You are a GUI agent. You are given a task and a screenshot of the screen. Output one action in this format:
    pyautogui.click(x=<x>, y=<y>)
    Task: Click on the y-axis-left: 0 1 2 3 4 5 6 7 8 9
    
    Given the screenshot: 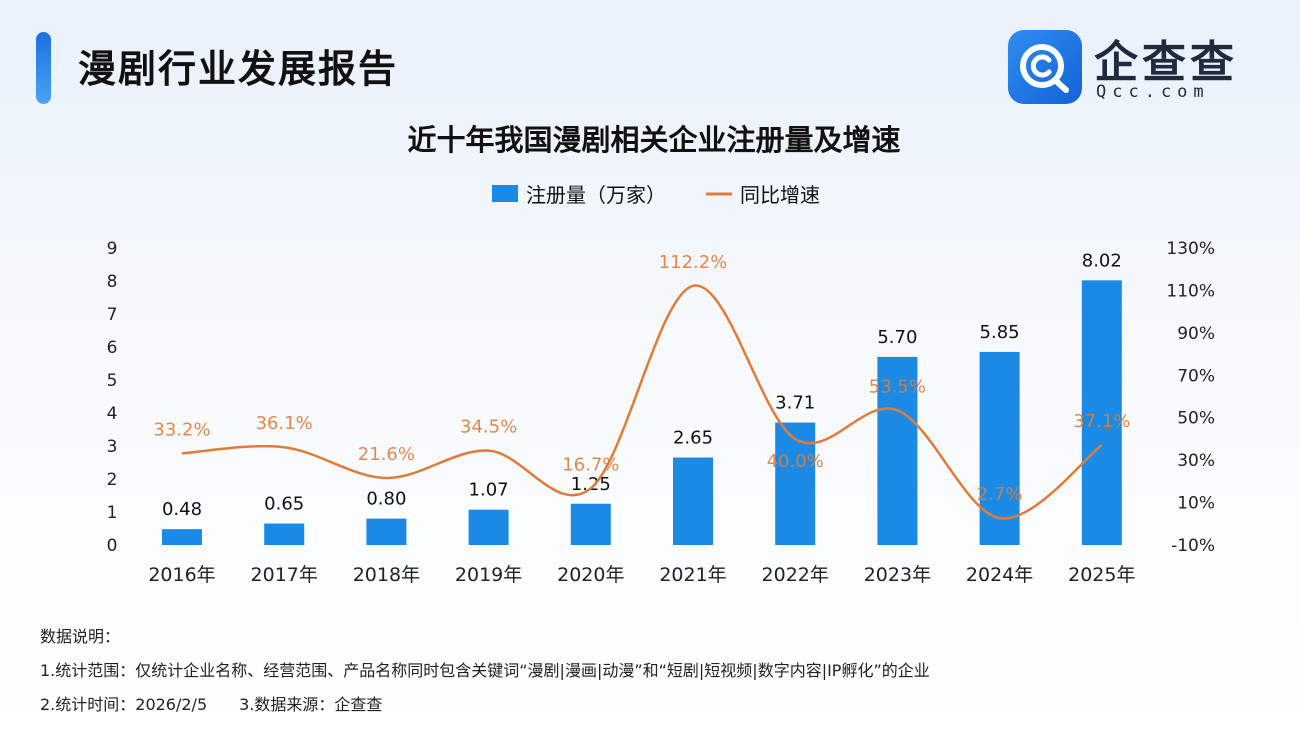 What is the action you would take?
    pyautogui.click(x=112, y=397)
    